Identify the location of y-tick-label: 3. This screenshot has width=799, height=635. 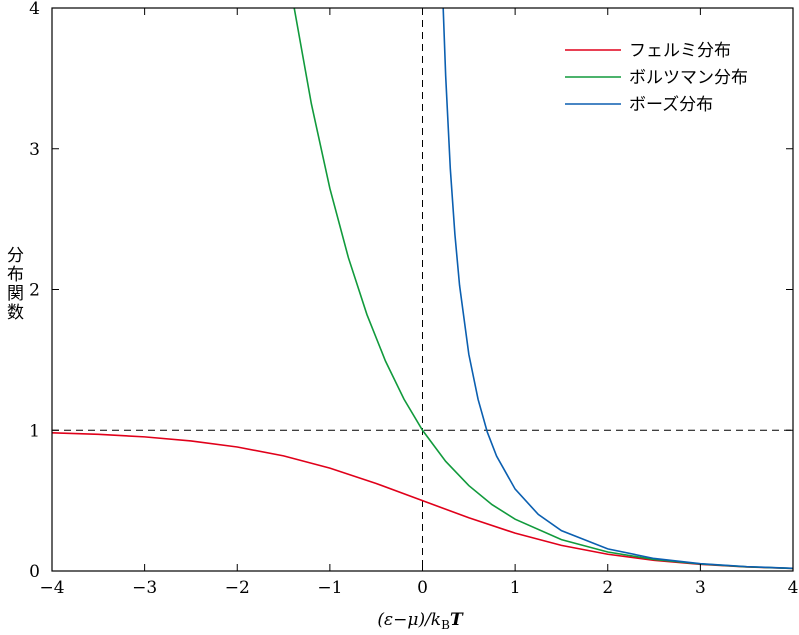
(34, 150).